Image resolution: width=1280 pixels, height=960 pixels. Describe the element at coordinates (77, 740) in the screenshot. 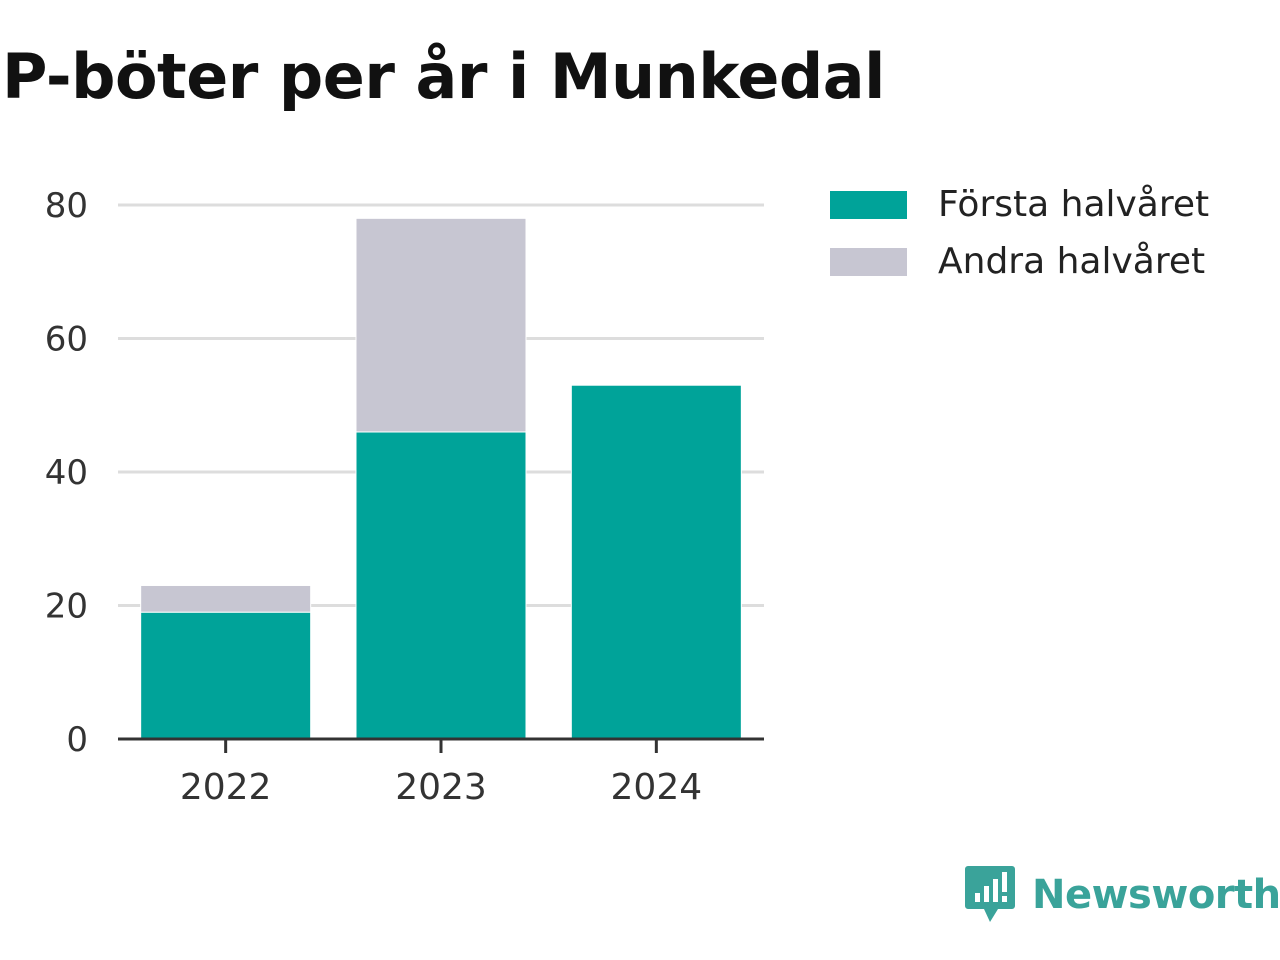

I see `y-tick-label-0: 0` at that location.